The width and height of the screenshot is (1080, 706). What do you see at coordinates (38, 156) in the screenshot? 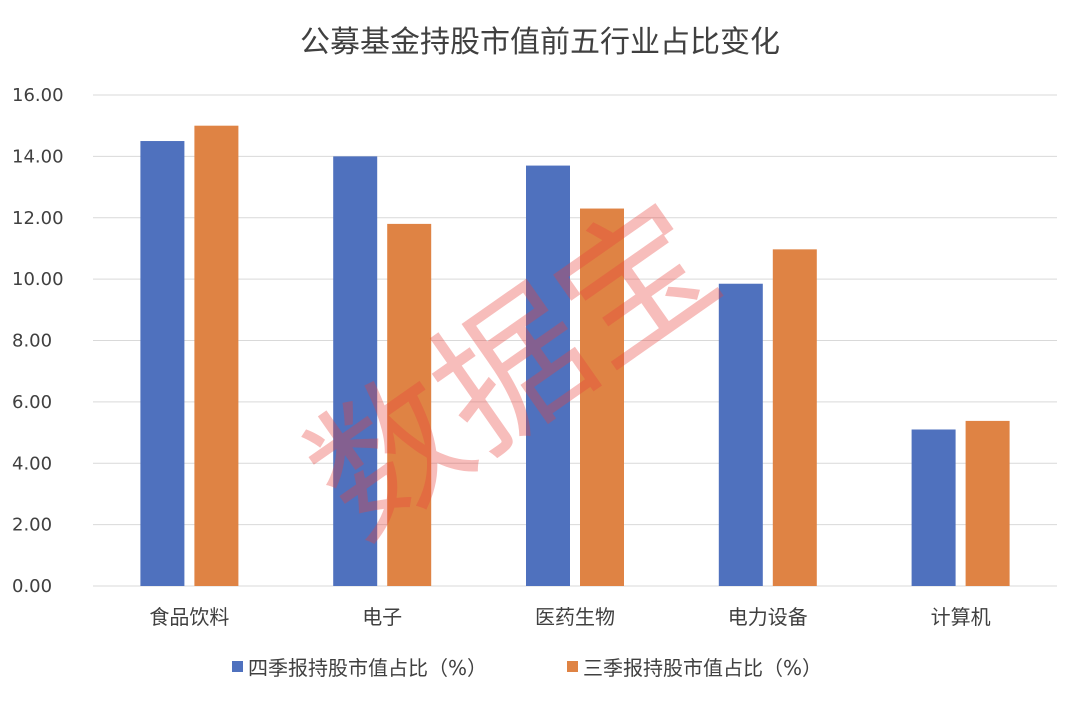
I see `y-tick-label: 14.00` at bounding box center [38, 156].